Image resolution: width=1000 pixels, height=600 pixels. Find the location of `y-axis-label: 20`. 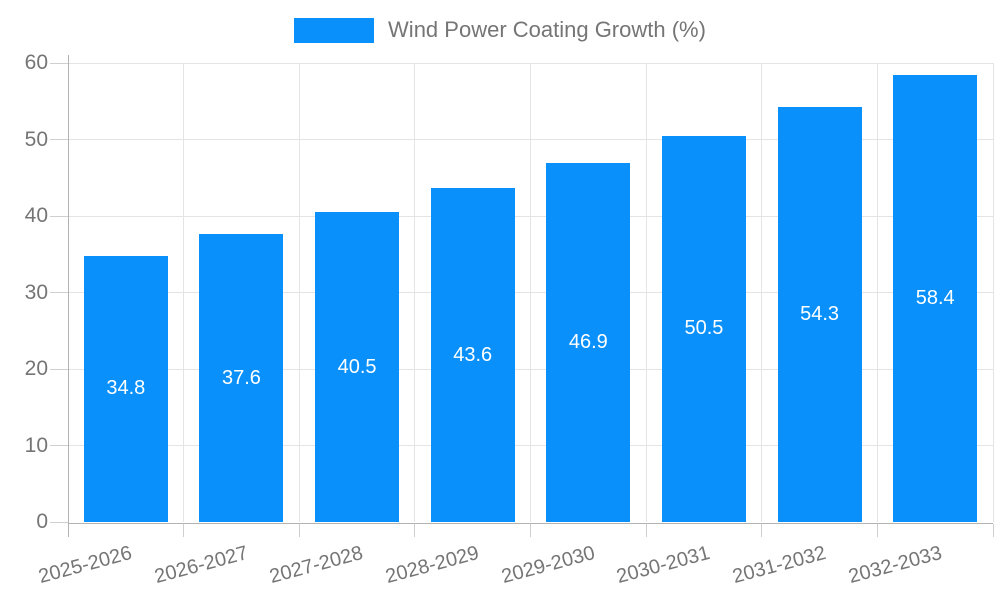

y-axis-label: 20 is located at coordinates (36, 368).